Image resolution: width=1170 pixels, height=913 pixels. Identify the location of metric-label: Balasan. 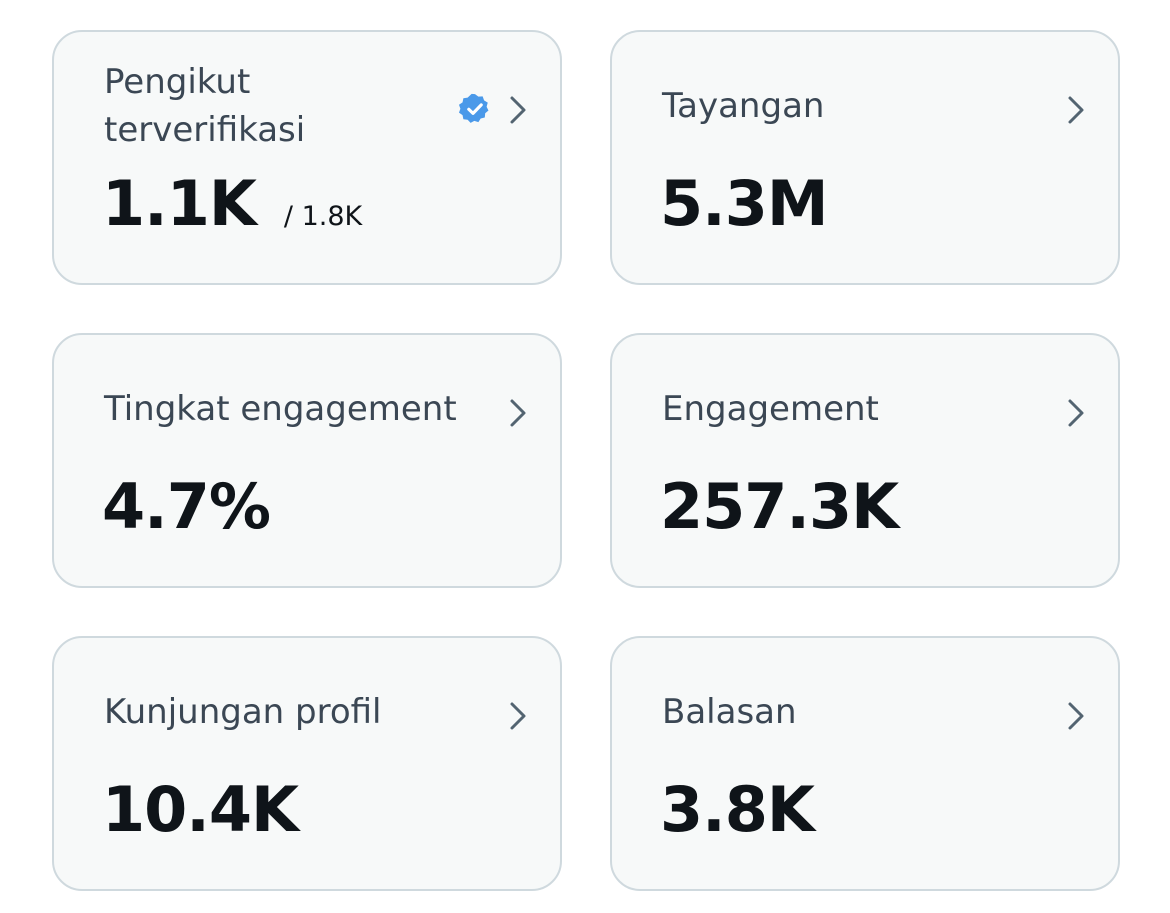
(729, 712).